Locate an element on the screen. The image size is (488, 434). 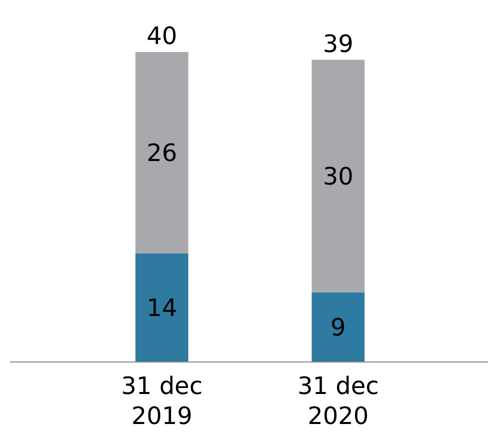
total-label: 39 is located at coordinates (338, 44).